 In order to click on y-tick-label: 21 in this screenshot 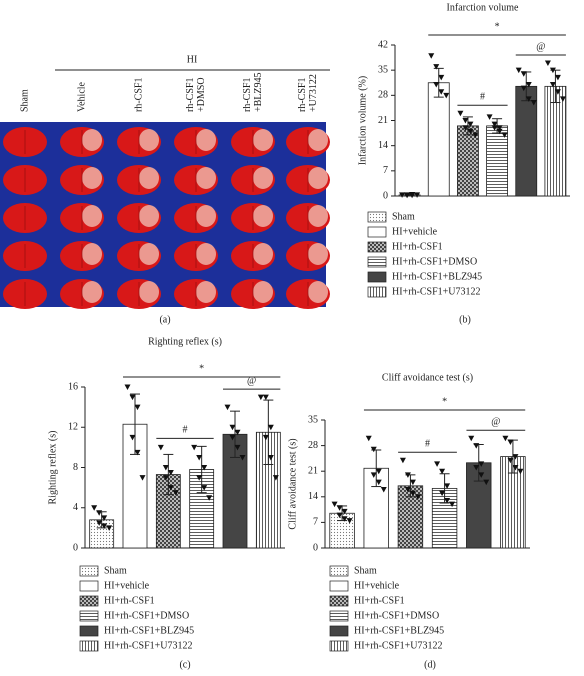, I will do `click(313, 470)`.